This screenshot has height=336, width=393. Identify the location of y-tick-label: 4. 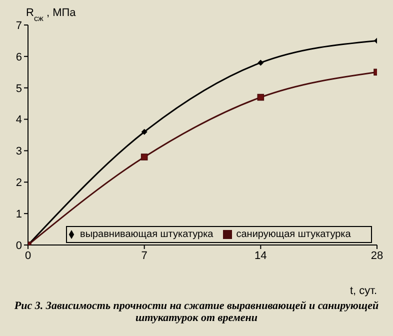
(19, 120).